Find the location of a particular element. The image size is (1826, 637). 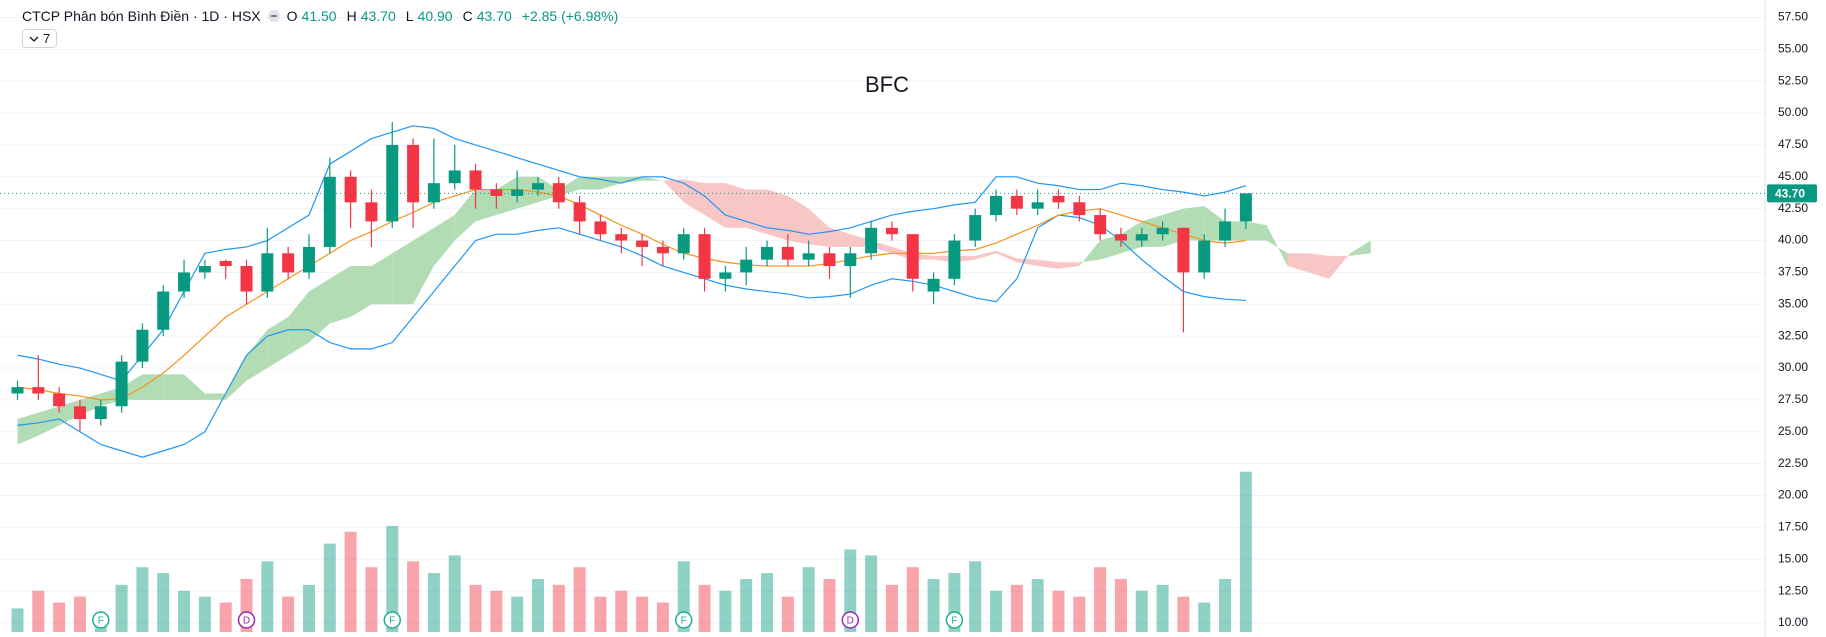

y-tick-label: 55.00 is located at coordinates (1793, 49).